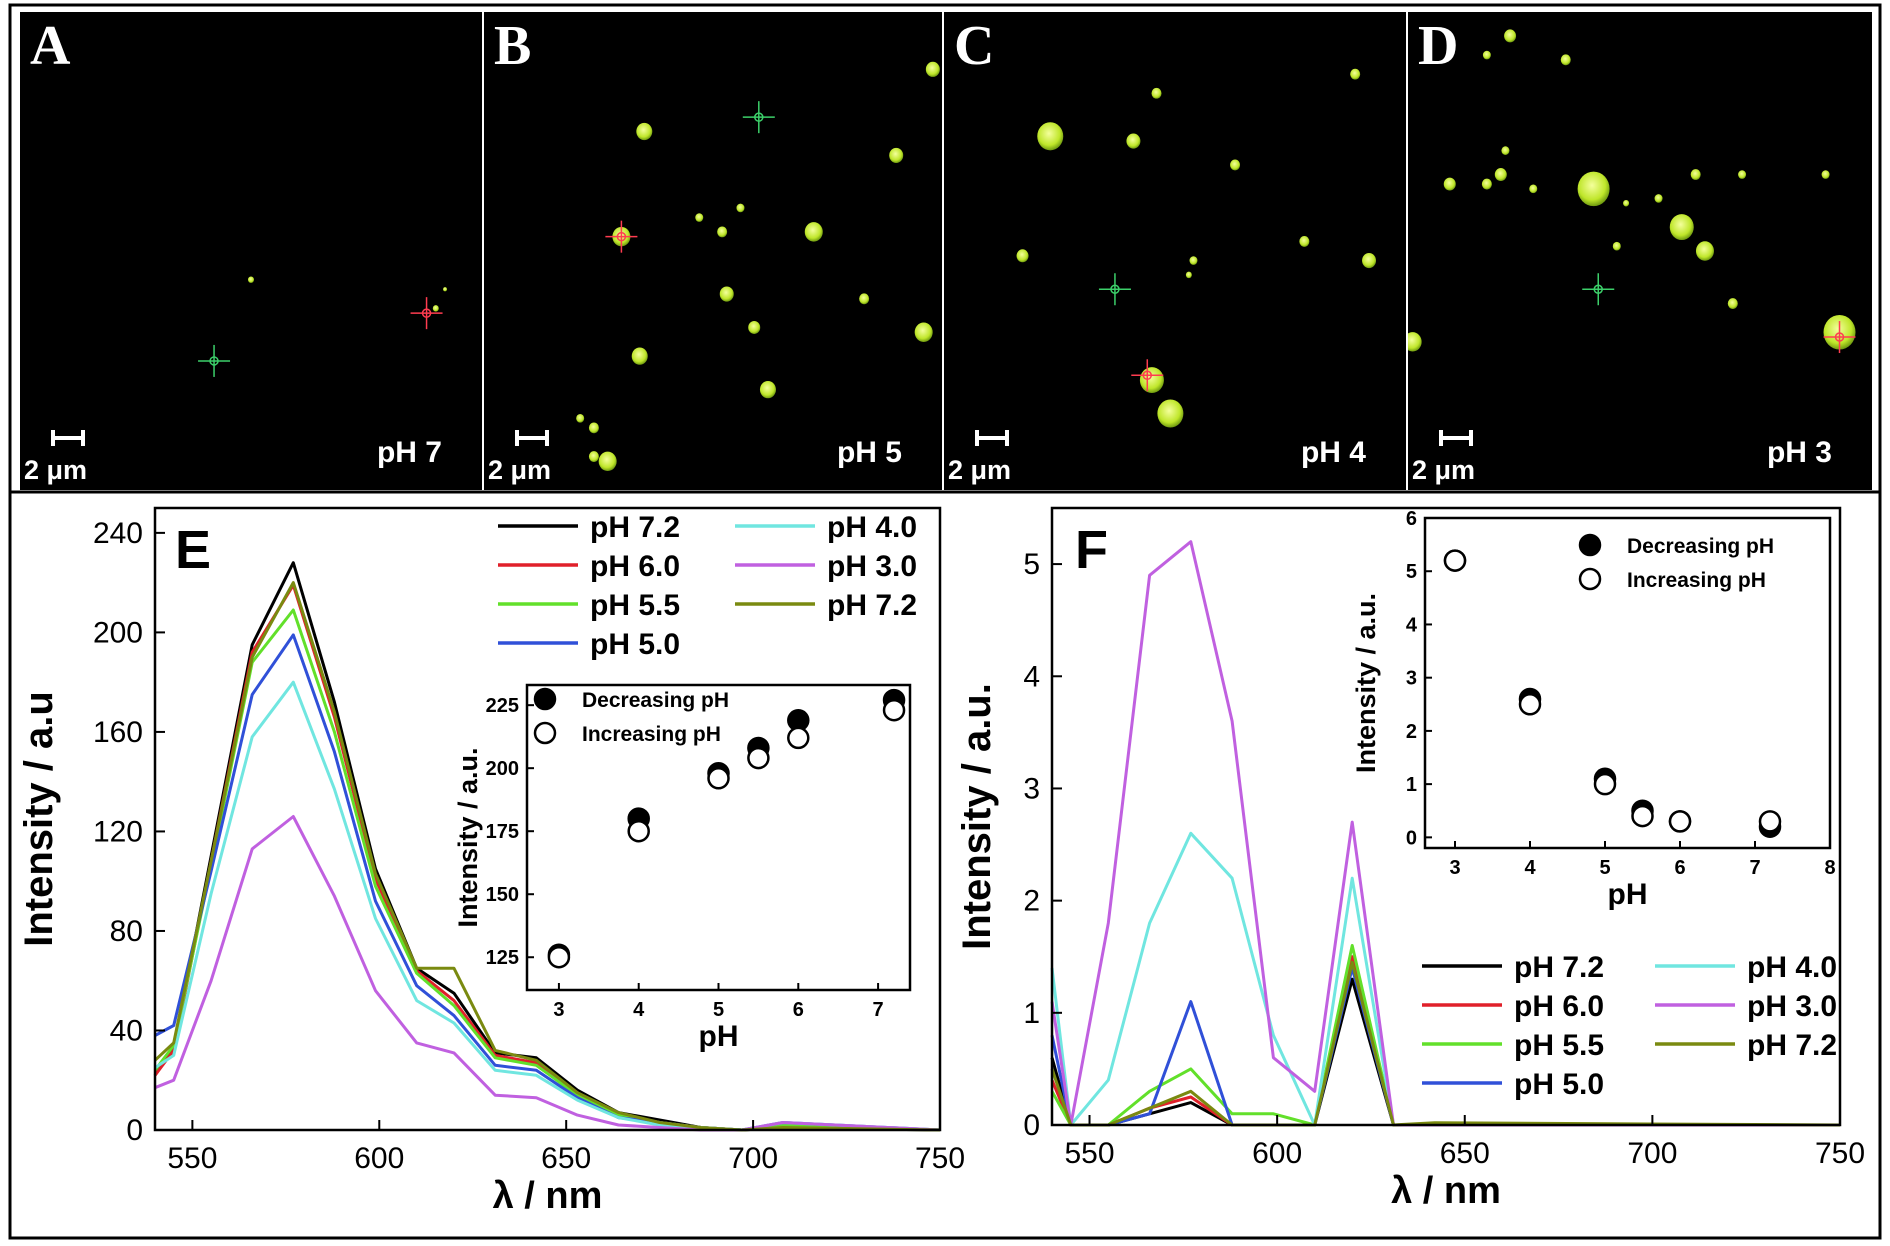 The image size is (1890, 1246). I want to click on y-tick-label: 120, so click(118, 831).